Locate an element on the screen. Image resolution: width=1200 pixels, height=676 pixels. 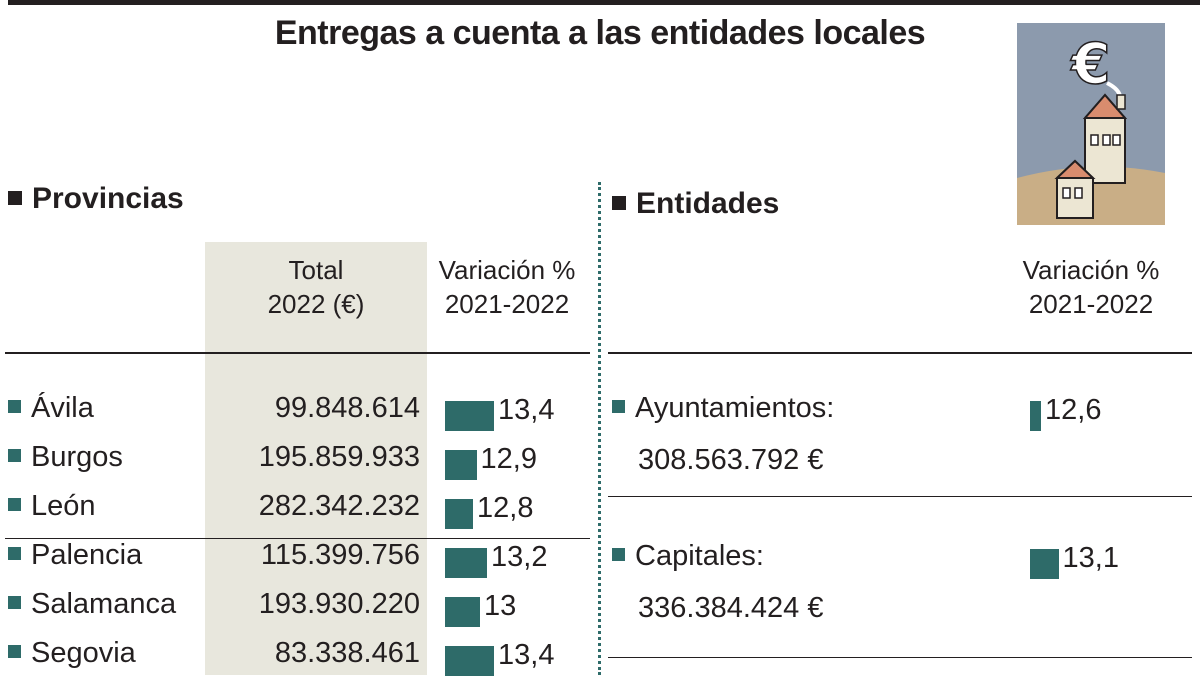
header-rule is located at coordinates (297, 353).